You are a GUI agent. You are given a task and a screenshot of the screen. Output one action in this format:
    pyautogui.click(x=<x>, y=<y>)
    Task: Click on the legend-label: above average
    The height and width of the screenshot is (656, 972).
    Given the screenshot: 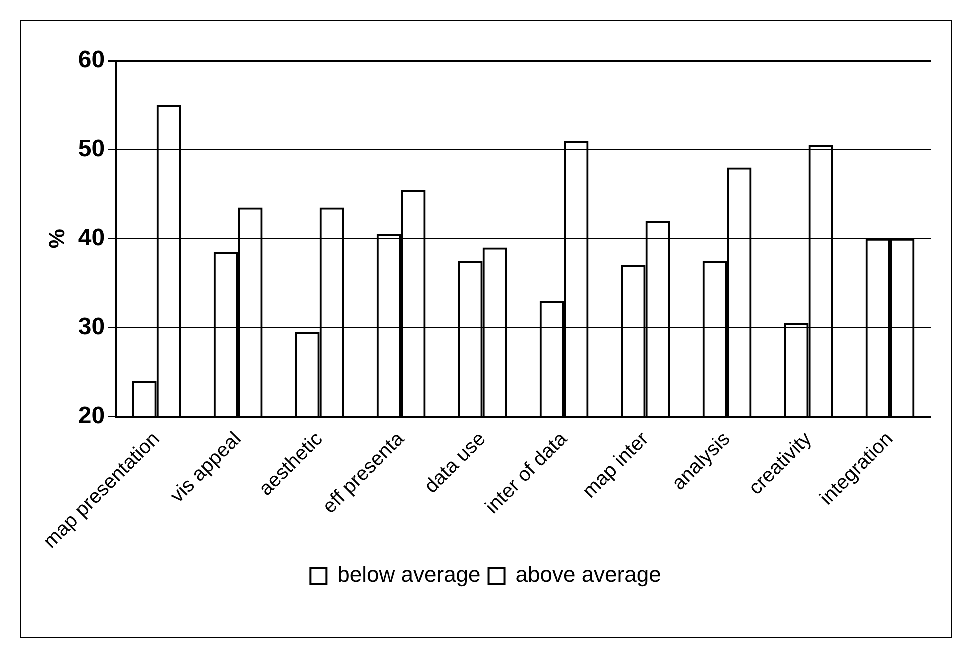 What is the action you would take?
    pyautogui.click(x=589, y=575)
    